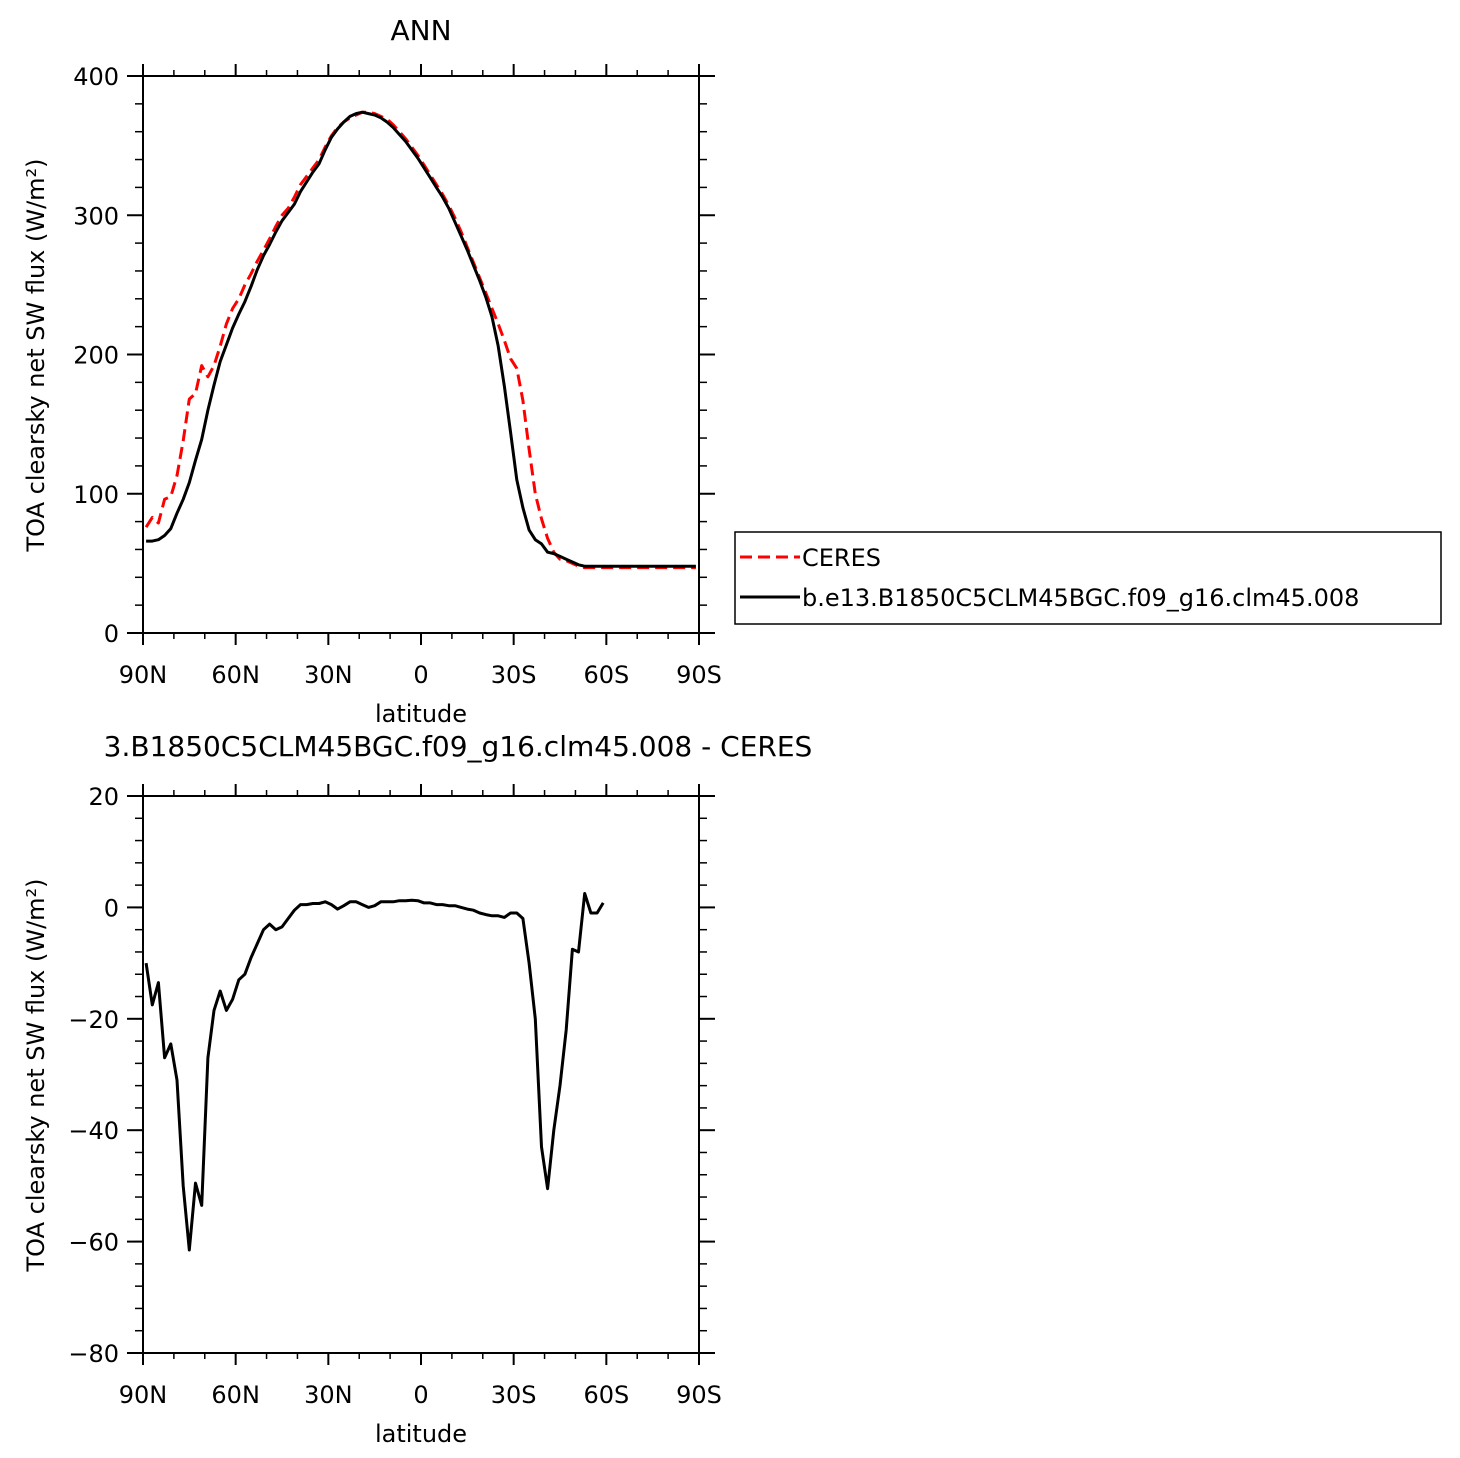 This screenshot has height=1458, width=1460. What do you see at coordinates (93, 1131) in the screenshot?
I see `bottom-ytick-label: −40` at bounding box center [93, 1131].